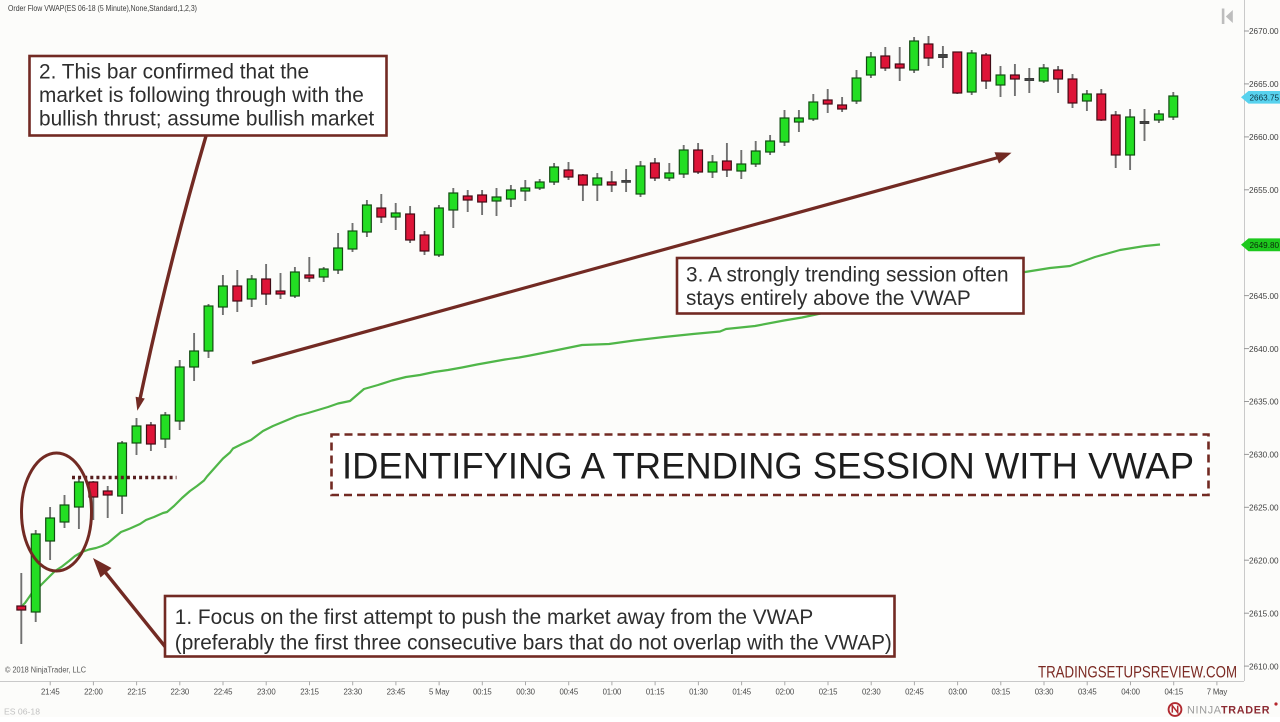 The width and height of the screenshot is (1280, 722). I want to click on svg-text: 2625.00, so click(1264, 508).